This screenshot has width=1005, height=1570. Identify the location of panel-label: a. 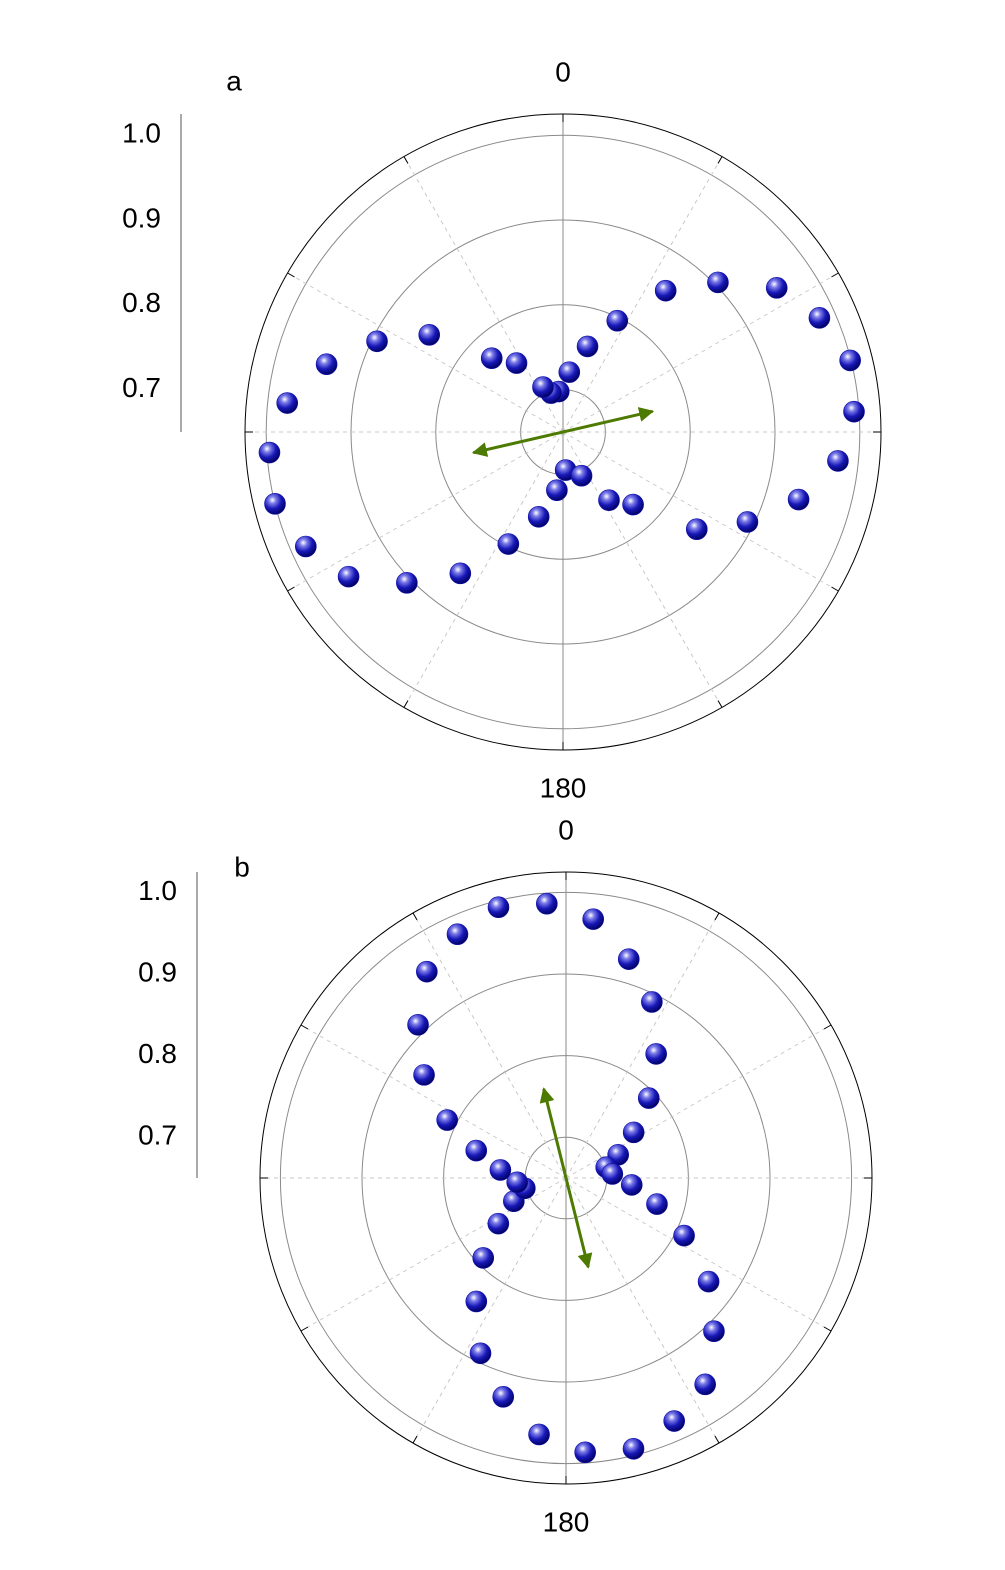
(234, 80).